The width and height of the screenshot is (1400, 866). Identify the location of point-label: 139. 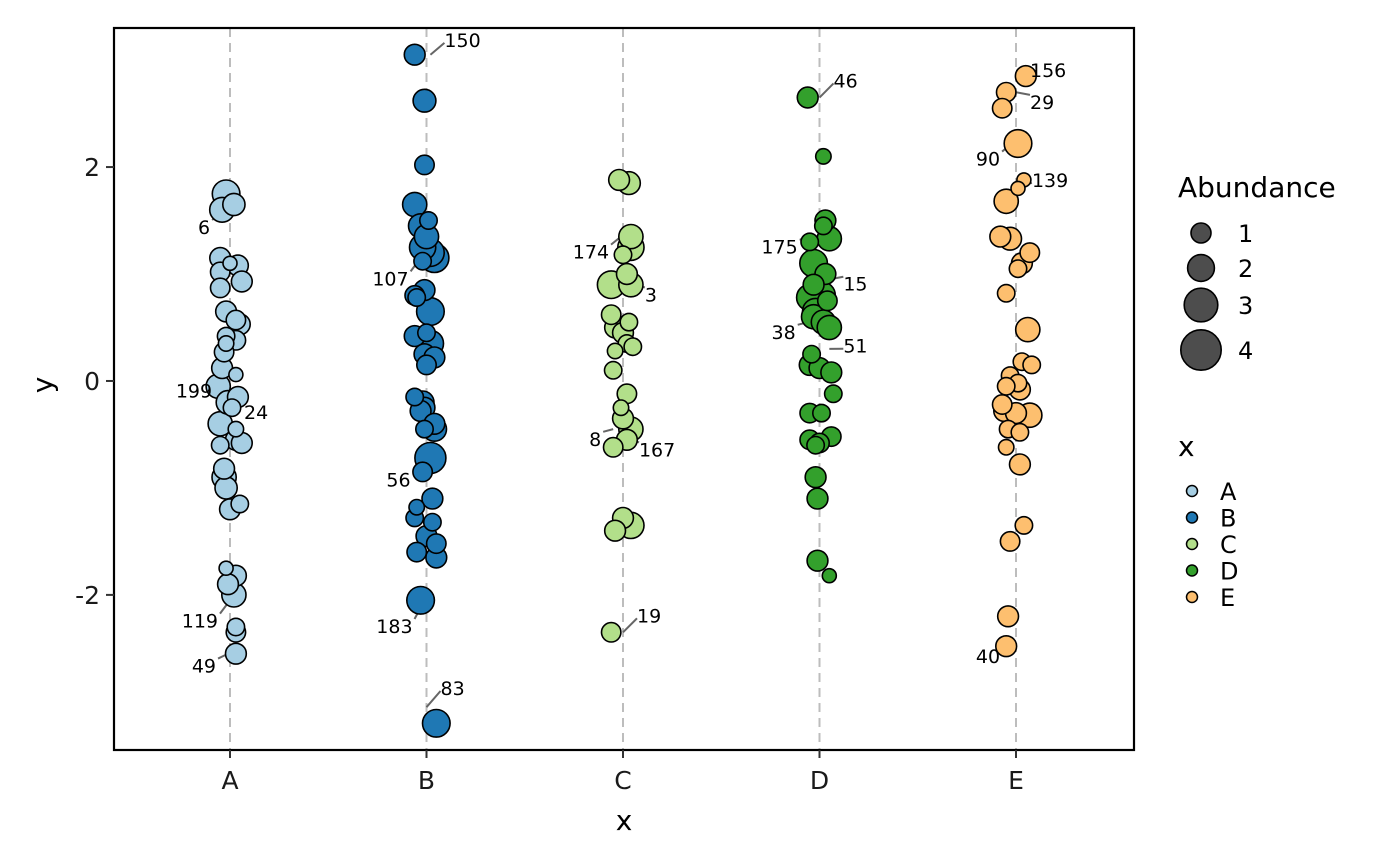
(1050, 181).